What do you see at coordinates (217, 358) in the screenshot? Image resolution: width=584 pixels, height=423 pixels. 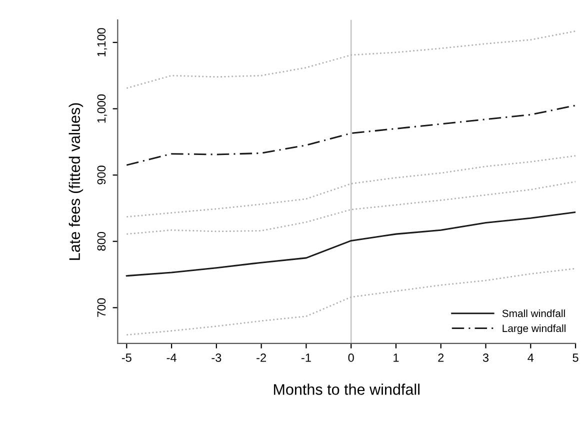 I see `x-tick-label: -3` at bounding box center [217, 358].